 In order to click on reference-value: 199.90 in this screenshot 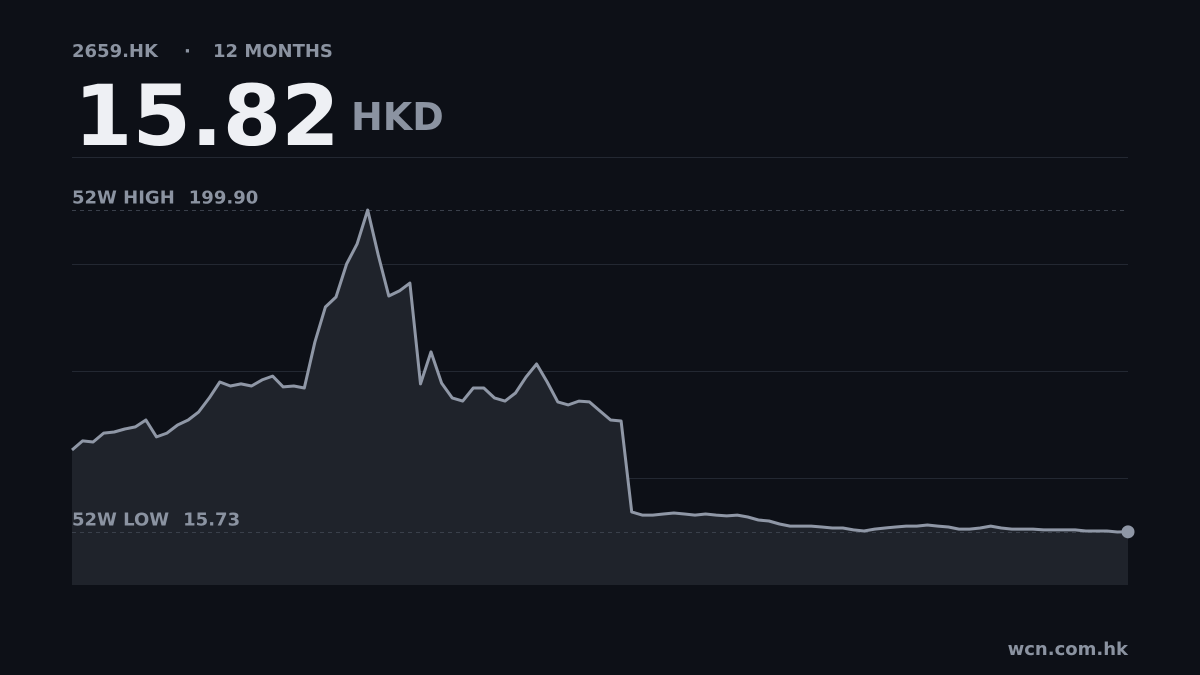, I will do `click(223, 198)`.